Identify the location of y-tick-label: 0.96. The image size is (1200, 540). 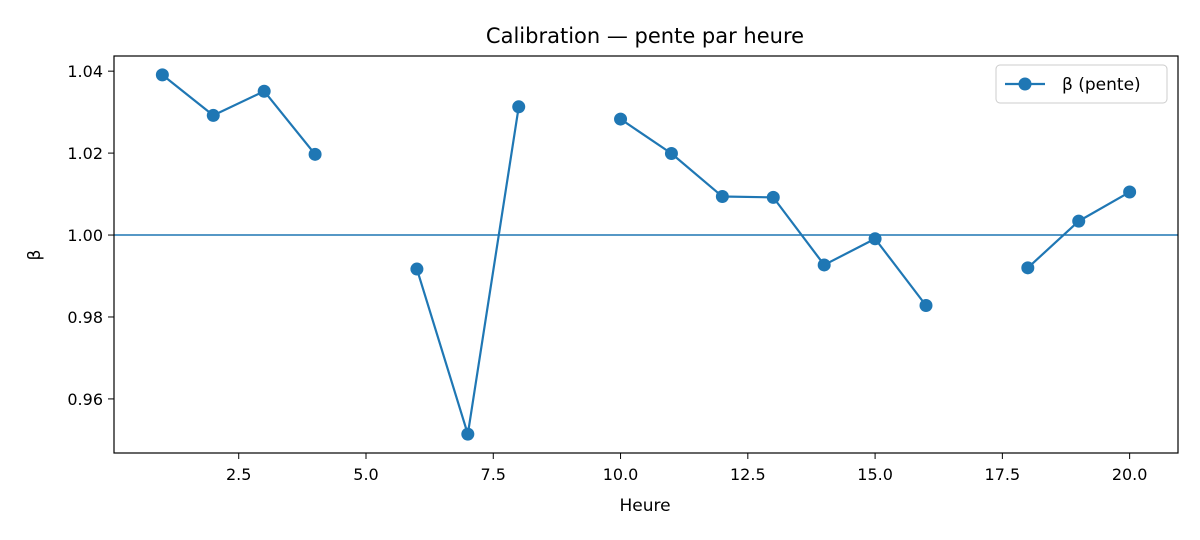
(85, 399).